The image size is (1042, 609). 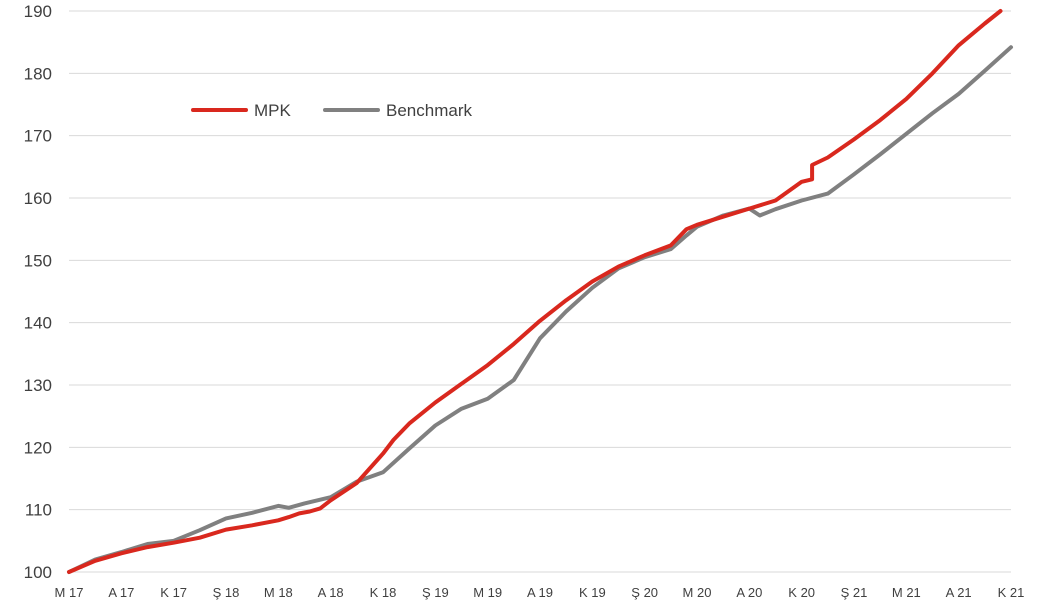 I want to click on x-tick-label: A 21, so click(x=959, y=592).